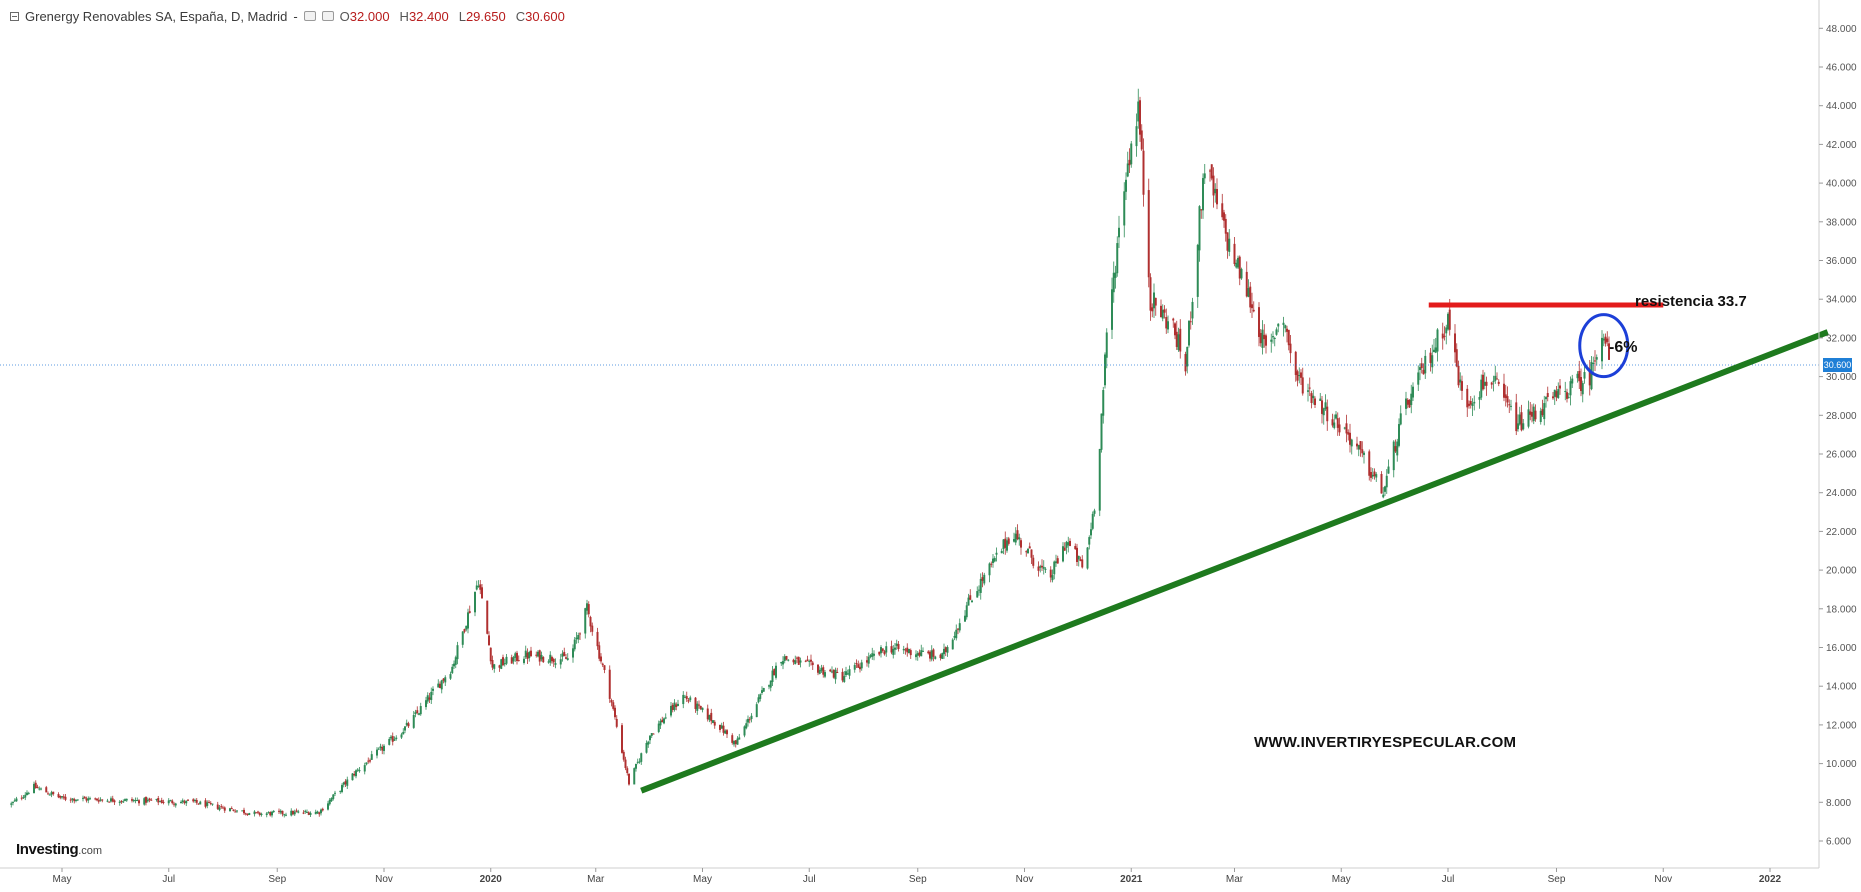 The height and width of the screenshot is (892, 1861). Describe the element at coordinates (14, 16) in the screenshot. I see `collapse-icon` at that location.